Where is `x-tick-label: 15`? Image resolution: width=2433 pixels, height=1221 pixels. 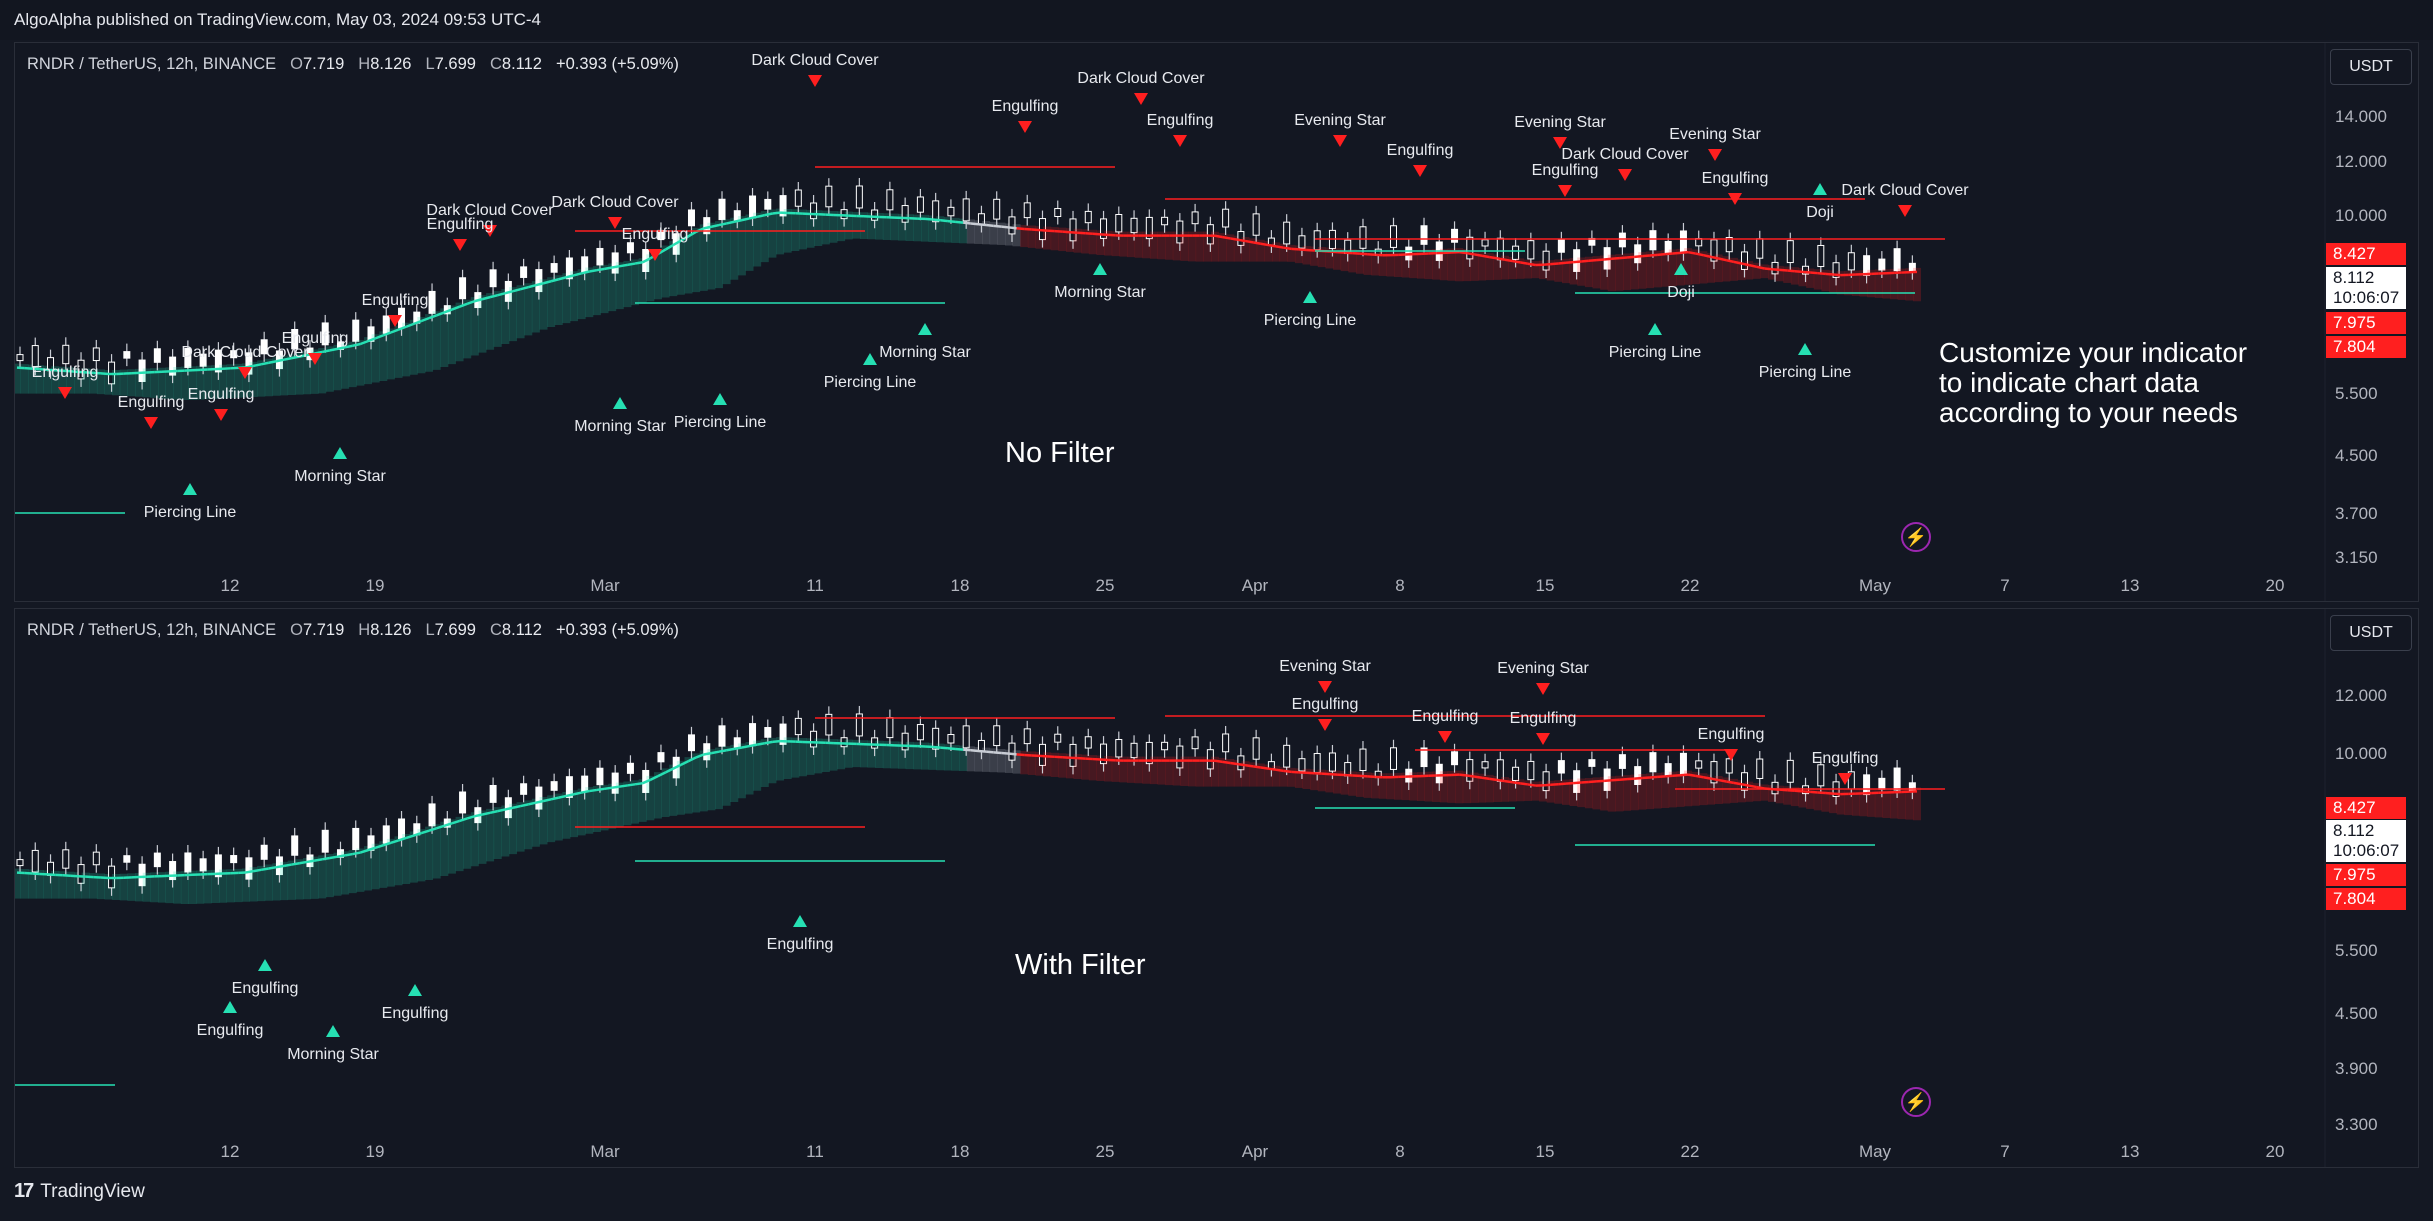
x-tick-label: 15 is located at coordinates (1545, 1151).